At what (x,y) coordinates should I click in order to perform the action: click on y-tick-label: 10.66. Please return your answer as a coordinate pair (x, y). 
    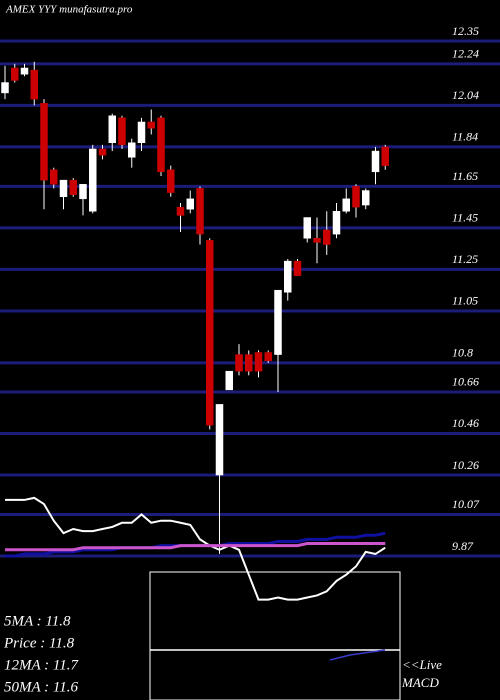
    Looking at the image, I should click on (465, 382).